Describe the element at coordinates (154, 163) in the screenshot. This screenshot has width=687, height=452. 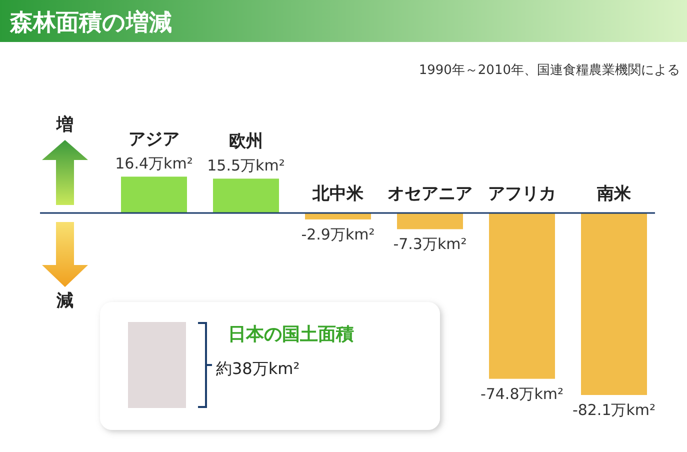
I see `data-label: 16.4万km²` at that location.